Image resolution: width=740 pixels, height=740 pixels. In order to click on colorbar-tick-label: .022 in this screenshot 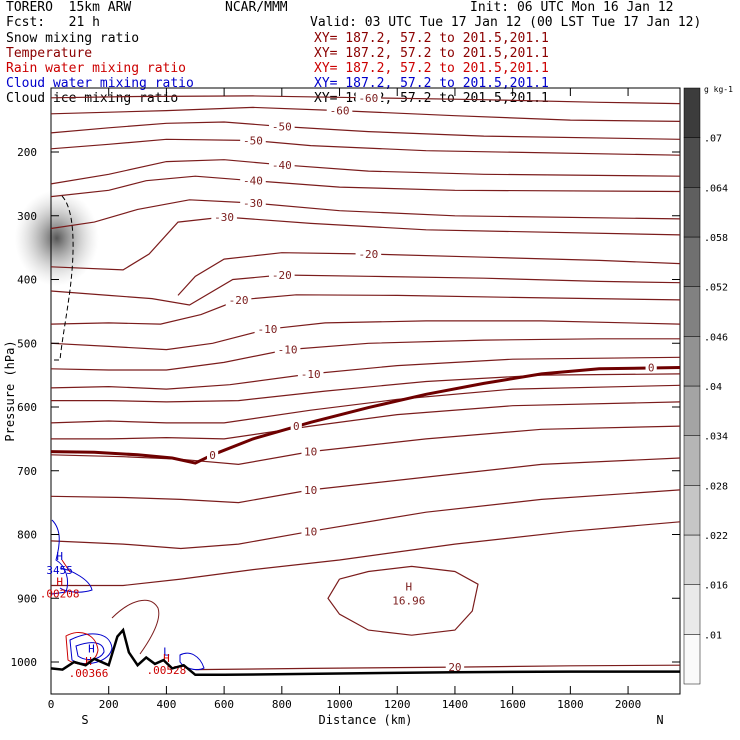, I will do `click(716, 536)`.